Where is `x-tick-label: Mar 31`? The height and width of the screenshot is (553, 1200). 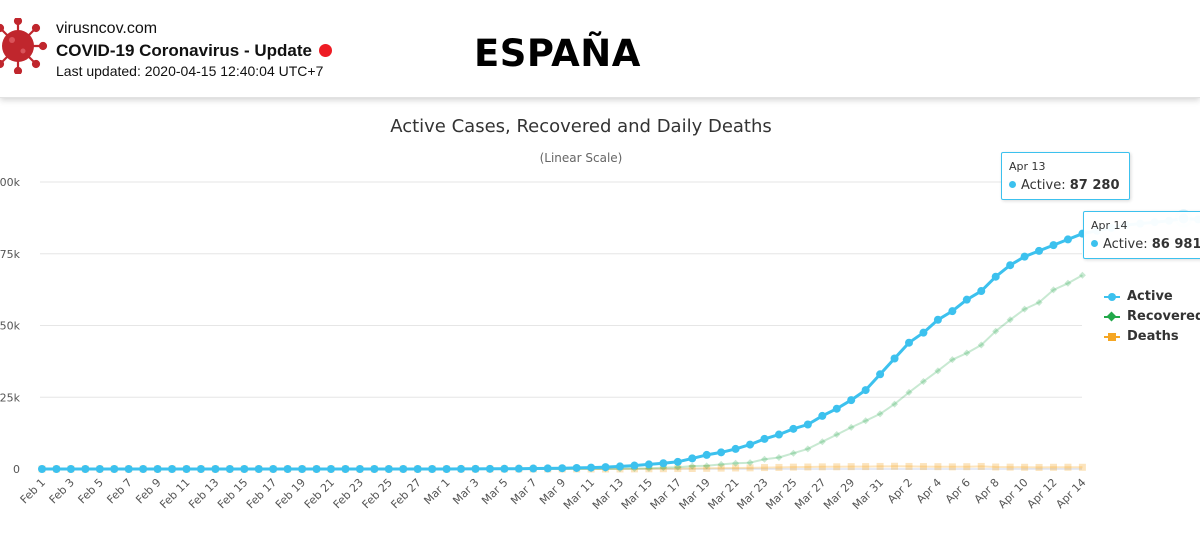 x-tick-label: Mar 31 is located at coordinates (868, 494).